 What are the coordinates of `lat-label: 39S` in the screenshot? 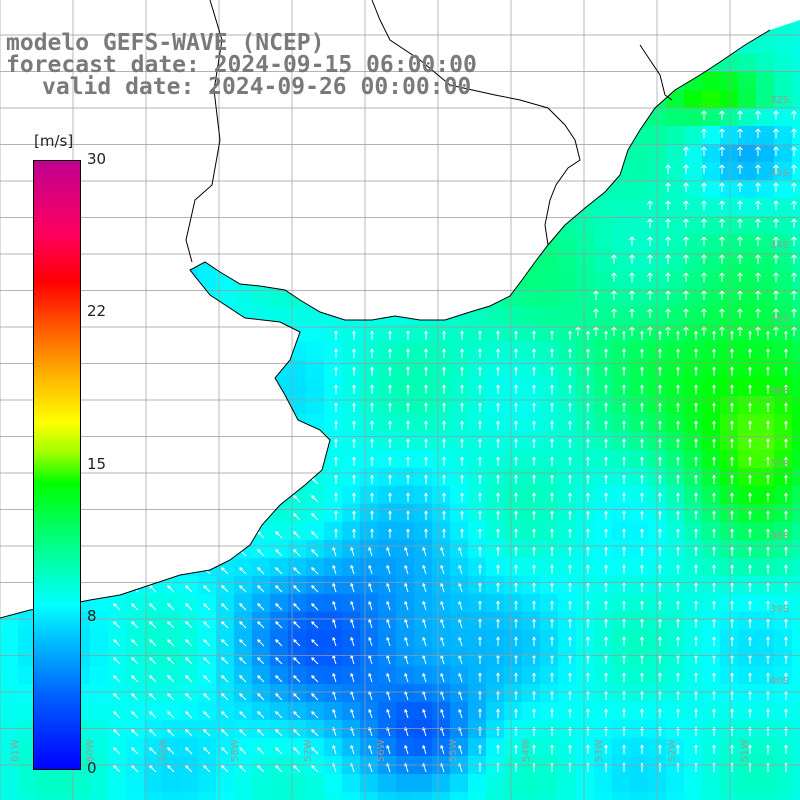 It's located at (780, 609).